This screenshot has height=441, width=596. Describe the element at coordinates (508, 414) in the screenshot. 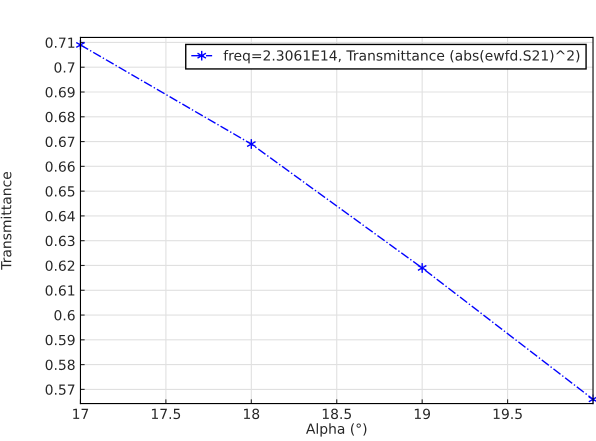

I see `x-tick-label: 19.5` at that location.